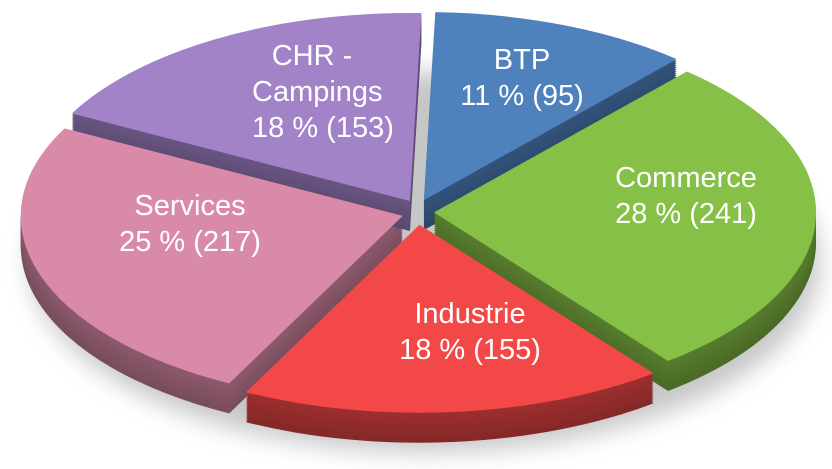  What do you see at coordinates (522, 78) in the screenshot?
I see `slice-label: BTP 11 % (95)` at bounding box center [522, 78].